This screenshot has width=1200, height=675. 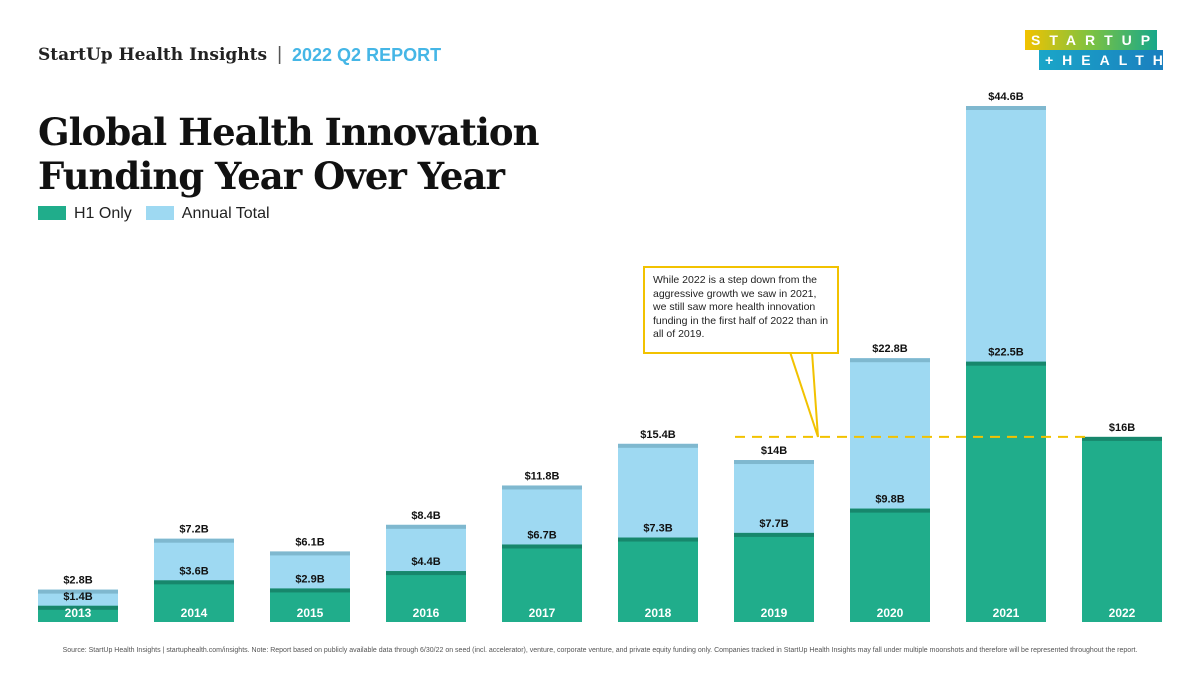 I want to click on x-tick-label: 2013, so click(x=78, y=613).